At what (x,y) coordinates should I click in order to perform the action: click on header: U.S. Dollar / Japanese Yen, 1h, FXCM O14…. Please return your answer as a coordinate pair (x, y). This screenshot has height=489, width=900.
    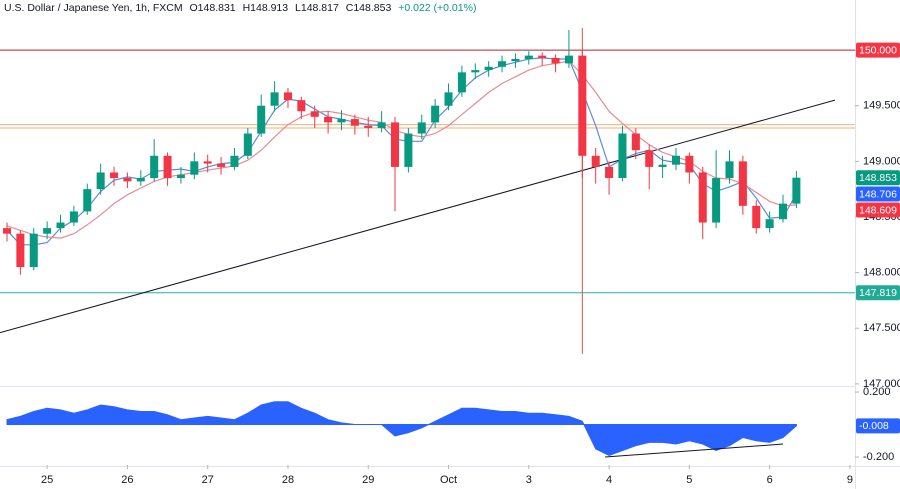
    Looking at the image, I should click on (240, 8).